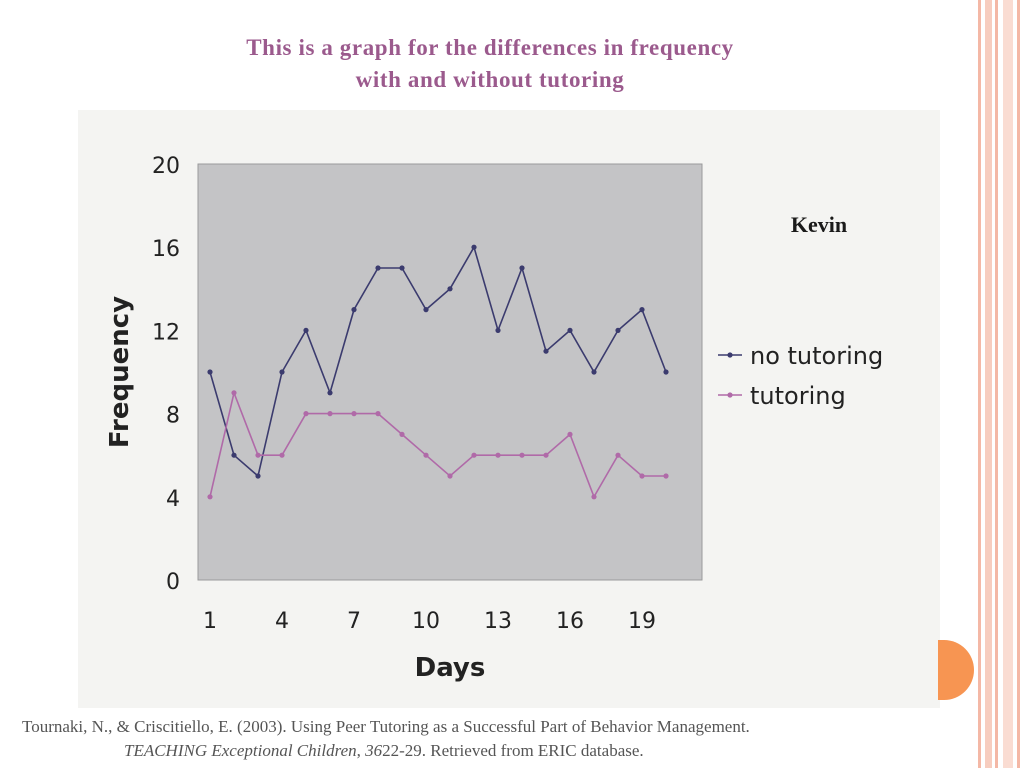 This screenshot has width=1024, height=768. Describe the element at coordinates (173, 499) in the screenshot. I see `y-tick-label-1: 4` at that location.